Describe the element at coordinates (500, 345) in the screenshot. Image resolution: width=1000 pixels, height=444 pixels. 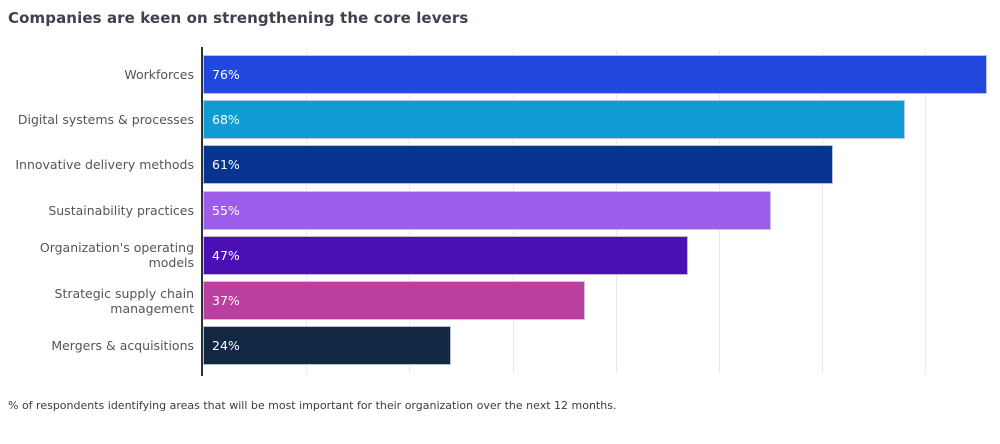
I see `bar-row: Mergers & acquisitions 24%` at that location.